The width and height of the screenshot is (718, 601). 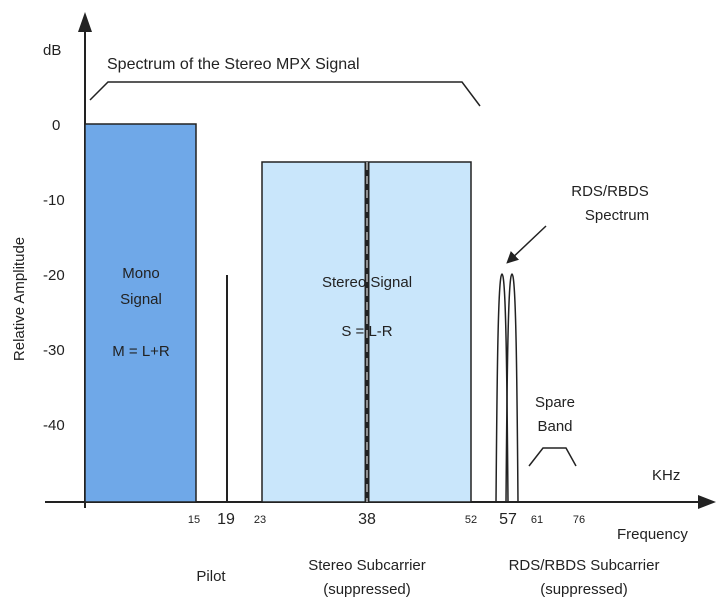 I want to click on stereo-subcarrier-label-line1: Stereo Subcarrier, so click(x=367, y=565).